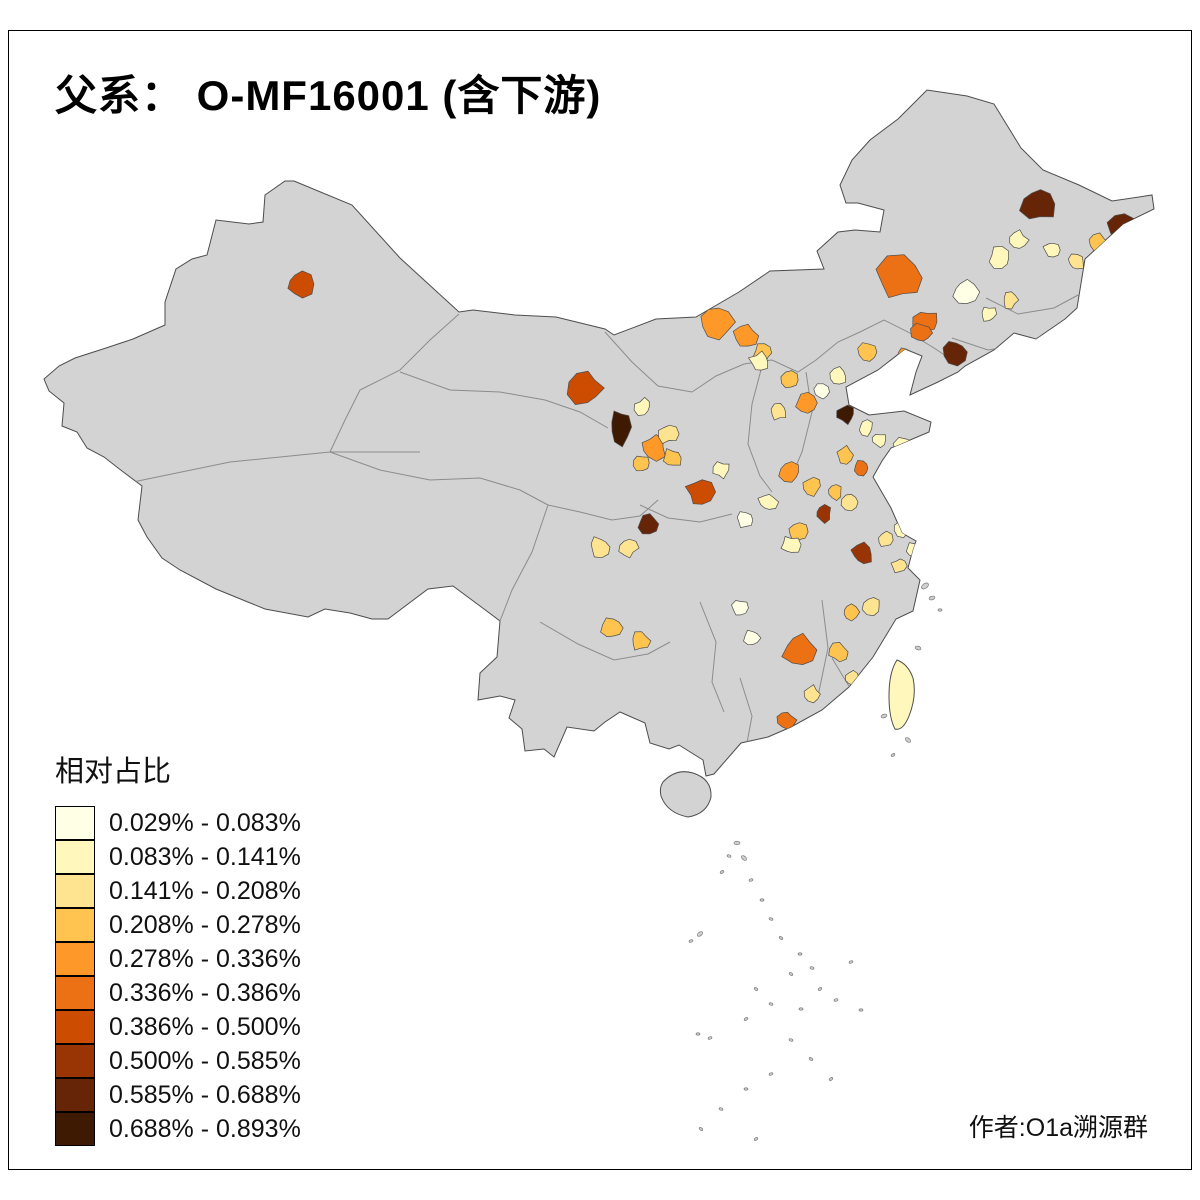  What do you see at coordinates (205, 1094) in the screenshot?
I see `legend-label: 0.585% - 0.688%` at bounding box center [205, 1094].